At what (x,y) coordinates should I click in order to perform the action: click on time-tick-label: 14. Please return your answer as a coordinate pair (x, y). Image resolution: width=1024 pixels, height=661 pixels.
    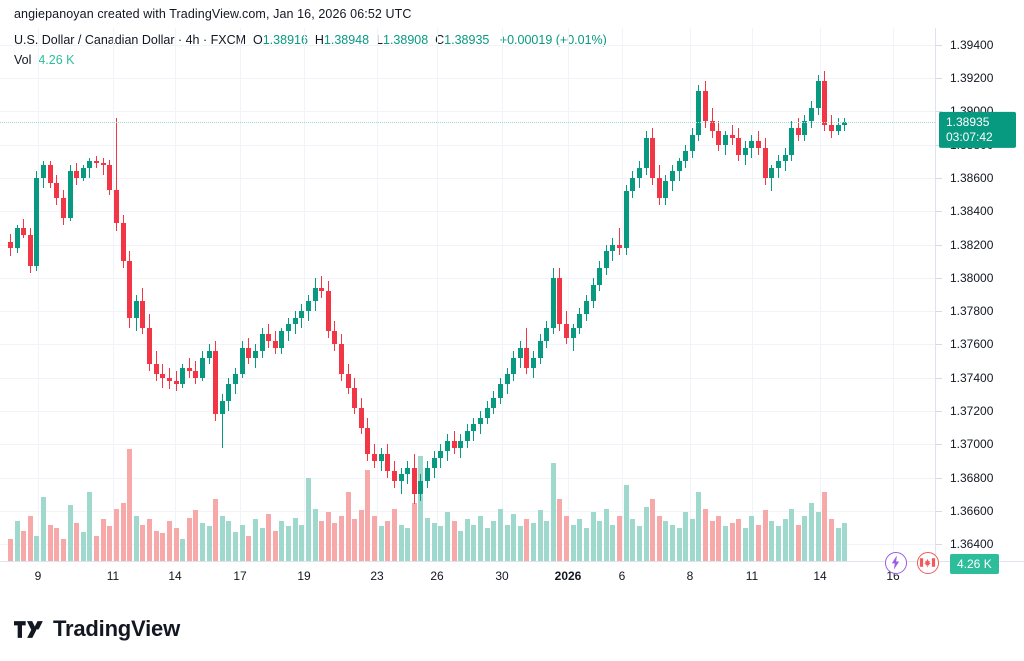
    Looking at the image, I should click on (820, 576).